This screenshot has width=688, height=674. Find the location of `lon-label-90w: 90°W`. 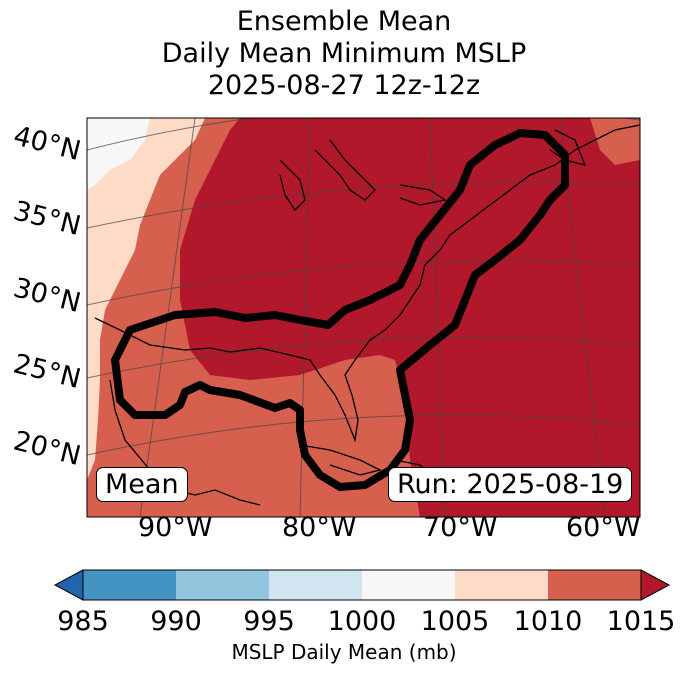

lon-label-90w: 90°W is located at coordinates (175, 527).